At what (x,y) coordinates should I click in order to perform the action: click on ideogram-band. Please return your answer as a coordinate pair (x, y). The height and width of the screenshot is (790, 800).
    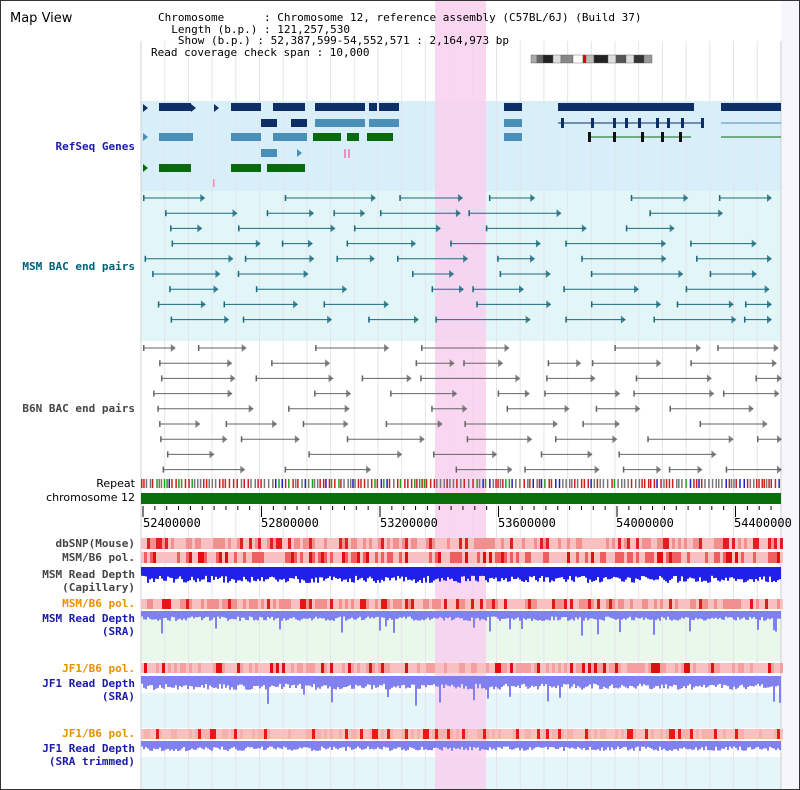
    Looking at the image, I should click on (648, 59).